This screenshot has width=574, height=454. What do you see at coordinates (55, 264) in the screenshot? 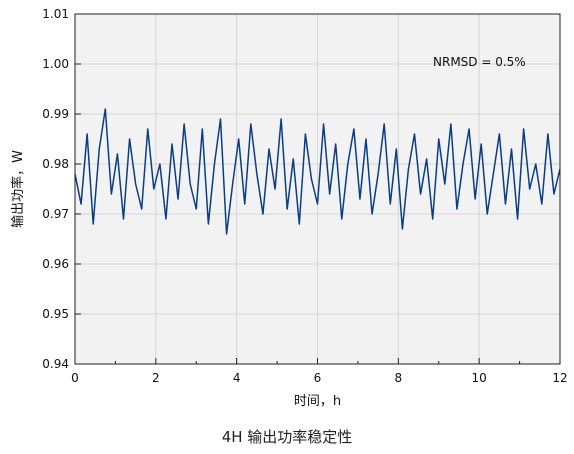
I see `y-tick-label: 0.96` at bounding box center [55, 264].